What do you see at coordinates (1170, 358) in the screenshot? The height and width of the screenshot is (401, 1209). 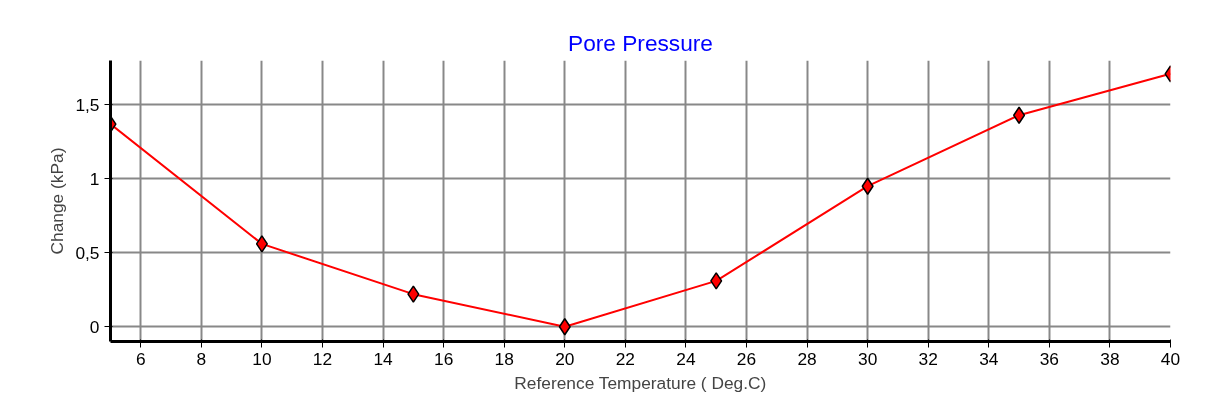 I see `x-tick-label: 40` at bounding box center [1170, 358].